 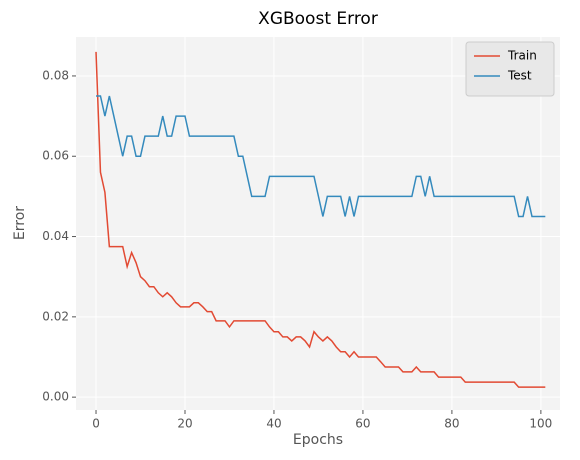 I want to click on legend-label: Train, so click(x=522, y=56).